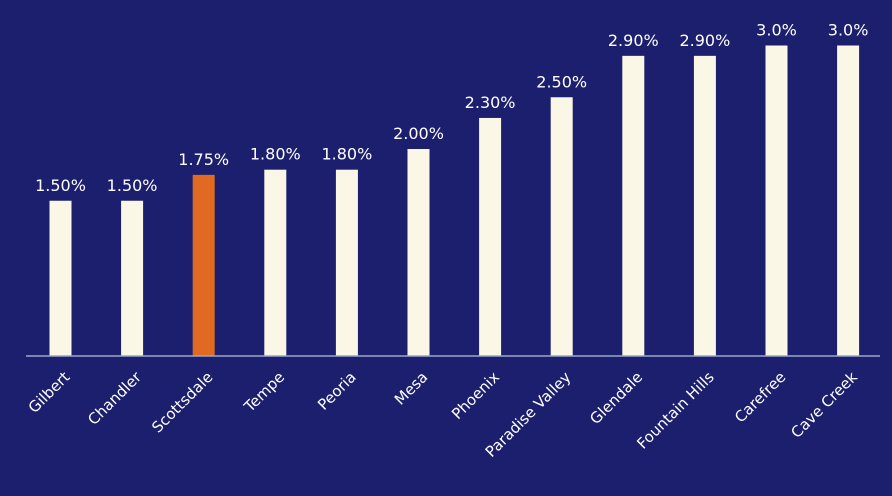  What do you see at coordinates (182, 402) in the screenshot?
I see `category-label-scottsdale: Scottsdale` at bounding box center [182, 402].